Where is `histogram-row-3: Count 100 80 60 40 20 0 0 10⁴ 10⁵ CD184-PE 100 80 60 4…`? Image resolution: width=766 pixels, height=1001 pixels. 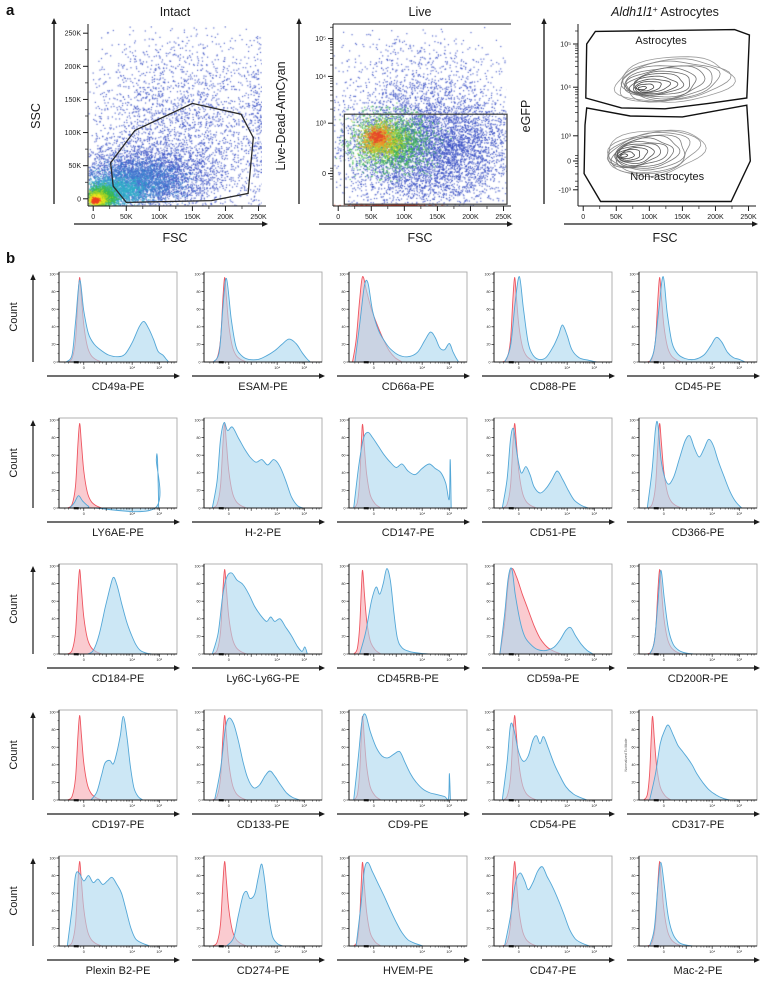 histogram-row-3: Count 100 80 60 40 20 0 0 10⁴ 10⁵ CD184-PE 100 80 60 4… is located at coordinates (384, 627).